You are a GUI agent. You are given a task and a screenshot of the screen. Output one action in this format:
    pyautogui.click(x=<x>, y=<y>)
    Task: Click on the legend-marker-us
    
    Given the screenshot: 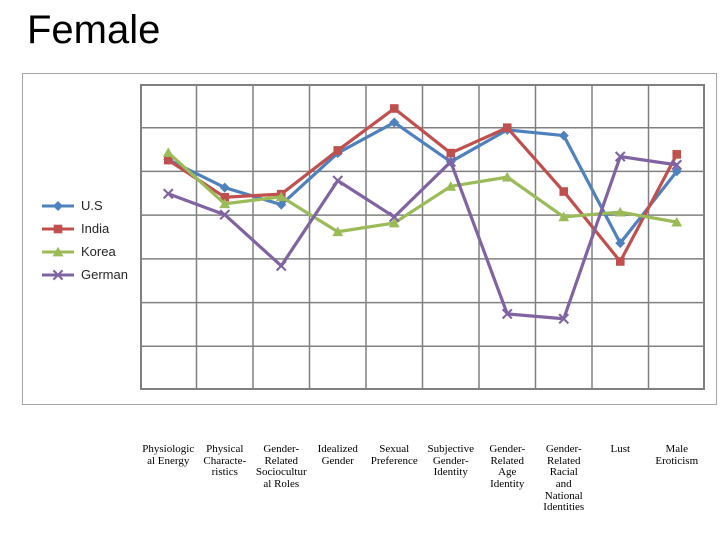 What is the action you would take?
    pyautogui.click(x=58, y=205)
    